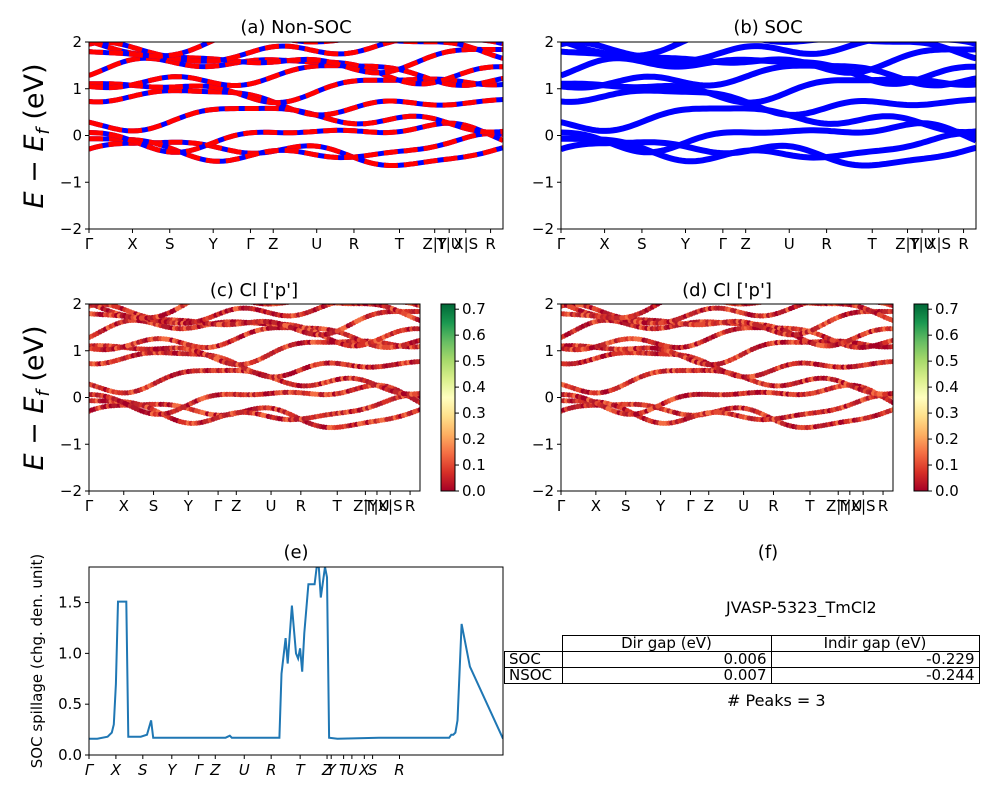 The image size is (1000, 800). I want to click on gap-table-header: Dir gap (eV) Indir gap (eV), so click(742, 643).